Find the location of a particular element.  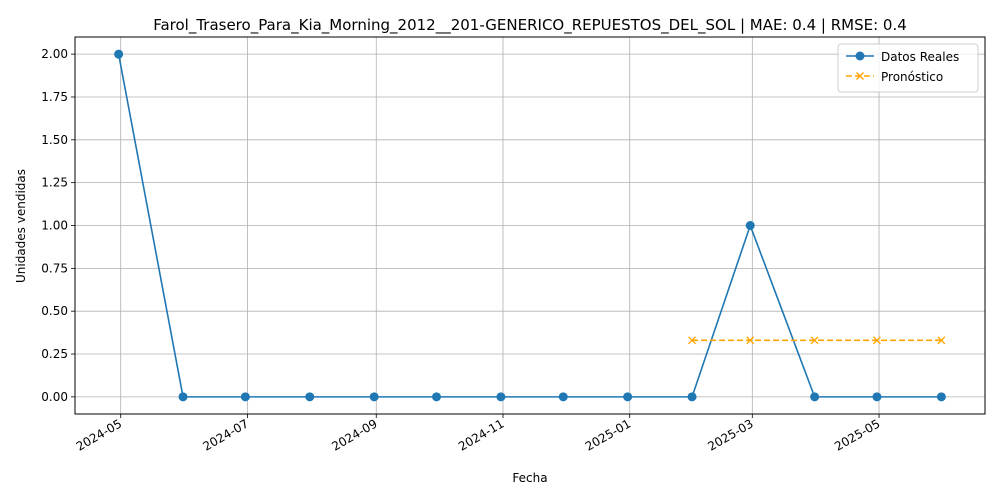

y-tick-label: 2.00 is located at coordinates (54, 54).